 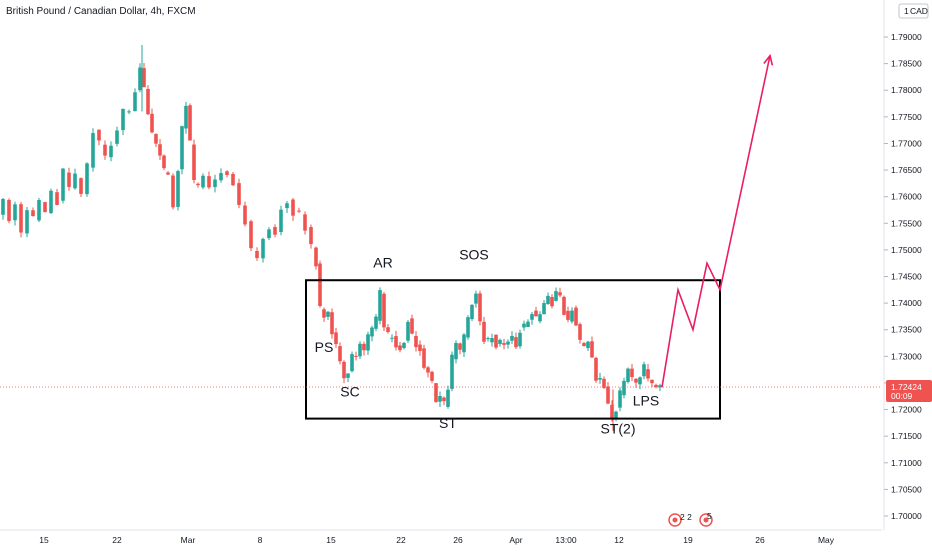 I want to click on y-tick-label: 1.75500, so click(x=906, y=223).